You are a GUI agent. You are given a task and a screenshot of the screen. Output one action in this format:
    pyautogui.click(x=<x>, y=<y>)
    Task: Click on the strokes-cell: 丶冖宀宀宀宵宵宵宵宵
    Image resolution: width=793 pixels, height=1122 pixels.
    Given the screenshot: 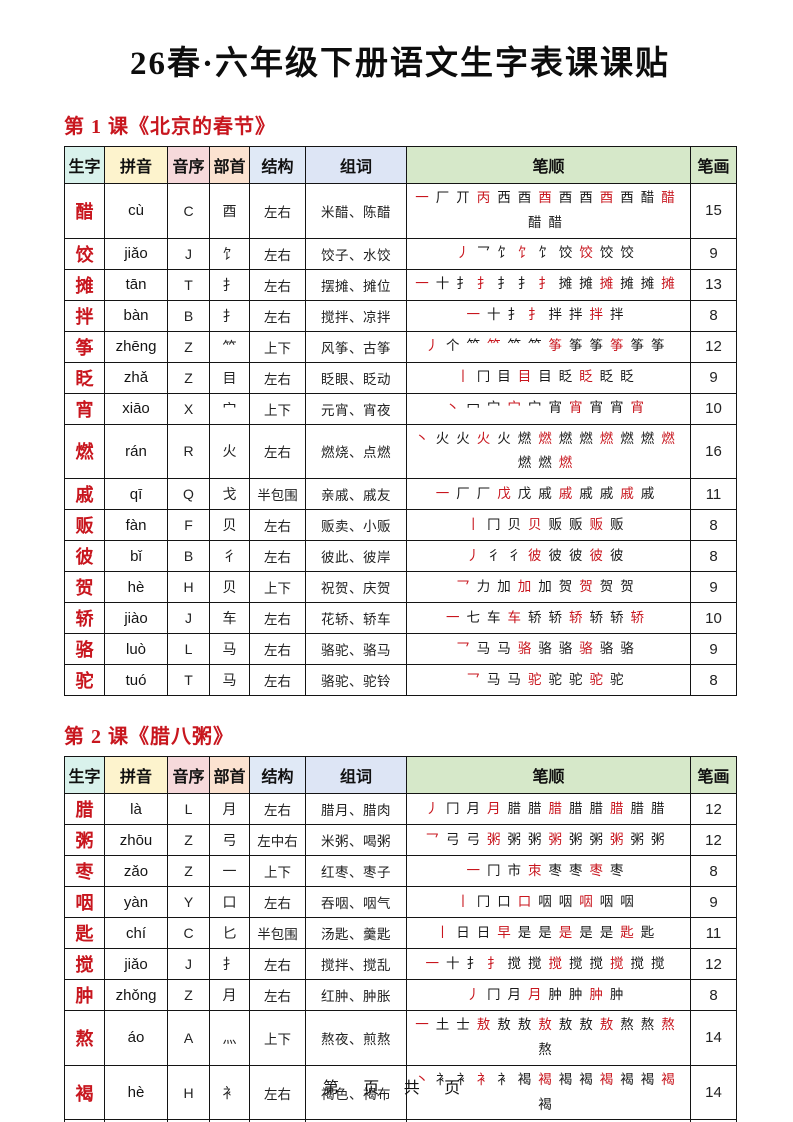 What is the action you would take?
    pyautogui.click(x=548, y=408)
    